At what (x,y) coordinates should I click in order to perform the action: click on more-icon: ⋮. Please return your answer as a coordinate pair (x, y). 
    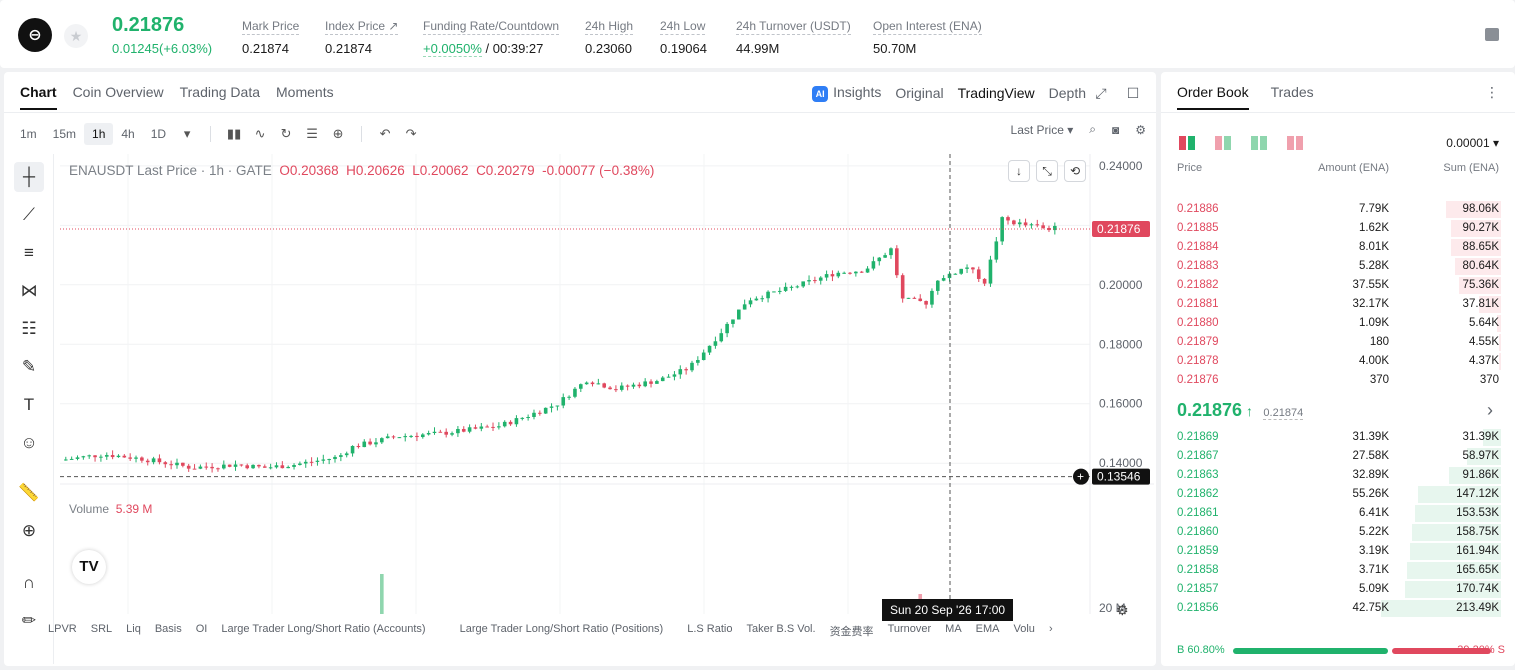
    Looking at the image, I should click on (1492, 92).